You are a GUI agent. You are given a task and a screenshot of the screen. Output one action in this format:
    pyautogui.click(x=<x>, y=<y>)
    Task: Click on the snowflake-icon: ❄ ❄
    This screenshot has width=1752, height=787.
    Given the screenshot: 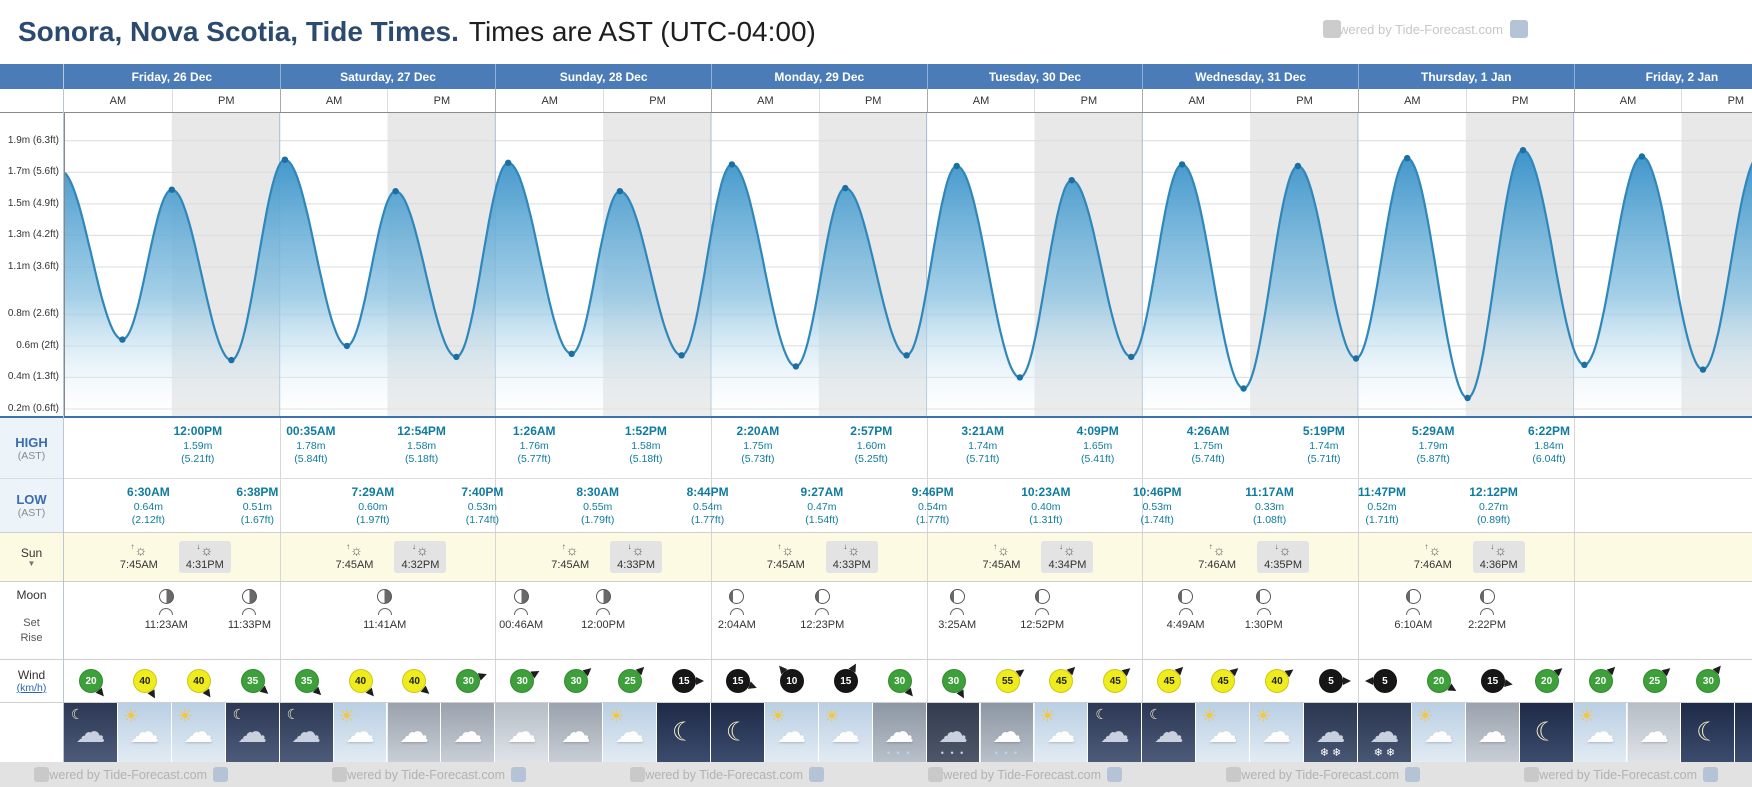 What is the action you would take?
    pyautogui.click(x=1330, y=753)
    